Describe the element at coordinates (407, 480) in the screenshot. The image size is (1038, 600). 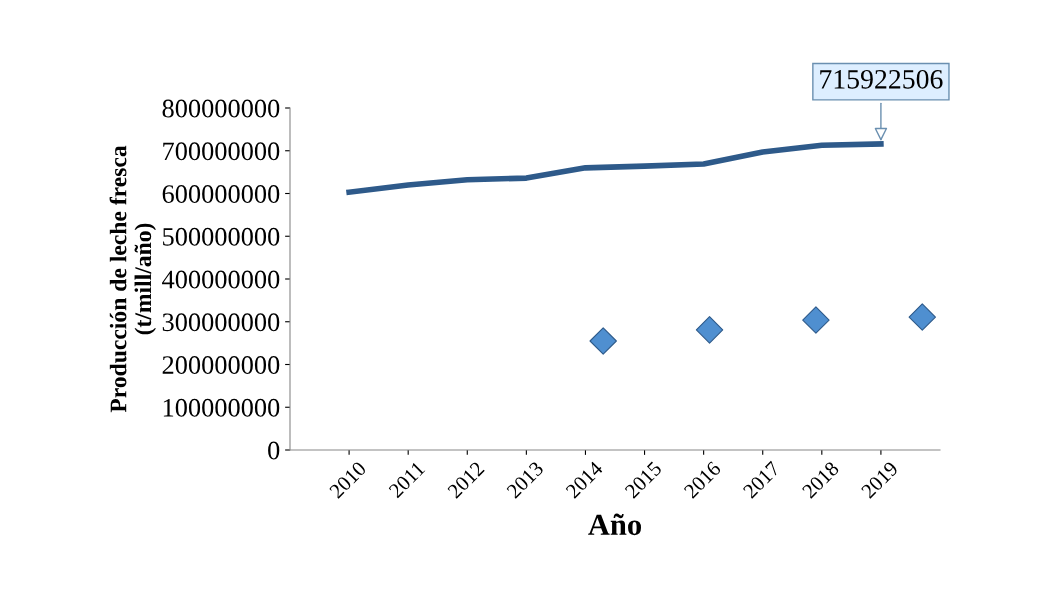
I see `x-tick-label: 2011` at that location.